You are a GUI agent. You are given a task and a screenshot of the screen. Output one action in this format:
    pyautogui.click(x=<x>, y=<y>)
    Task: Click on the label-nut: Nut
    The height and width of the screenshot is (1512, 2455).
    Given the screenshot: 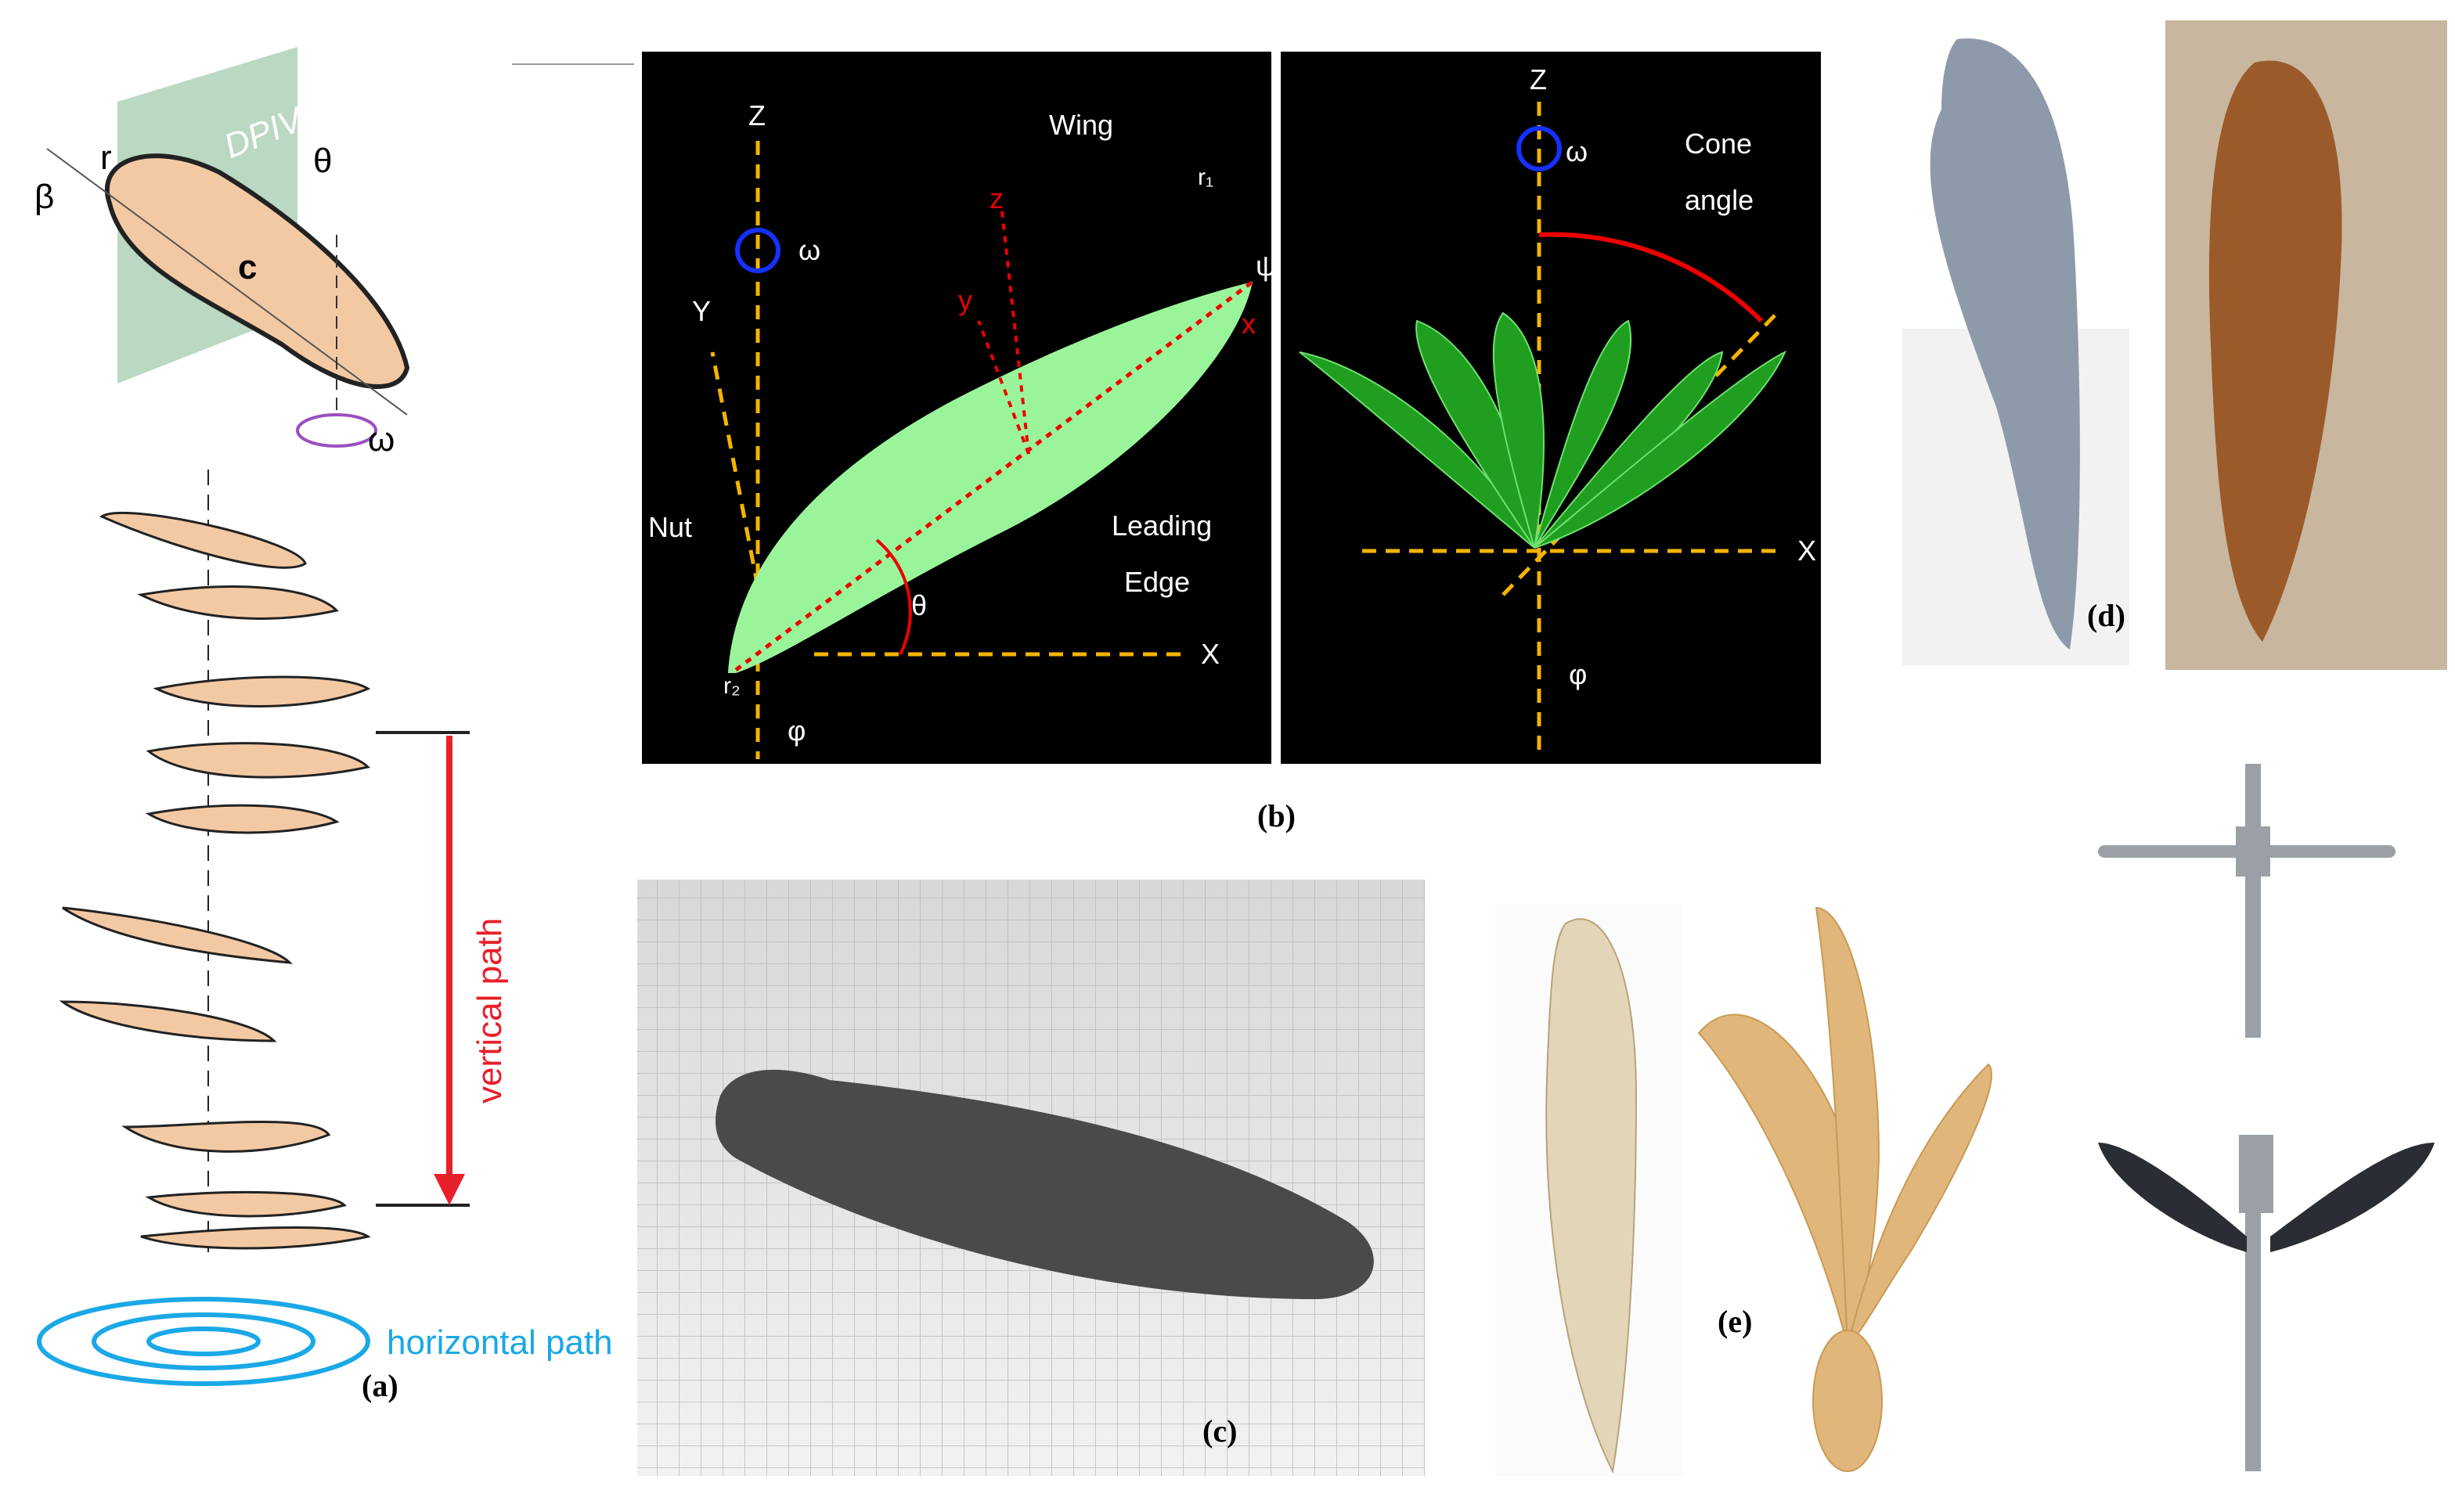 What is the action you would take?
    pyautogui.click(x=670, y=527)
    